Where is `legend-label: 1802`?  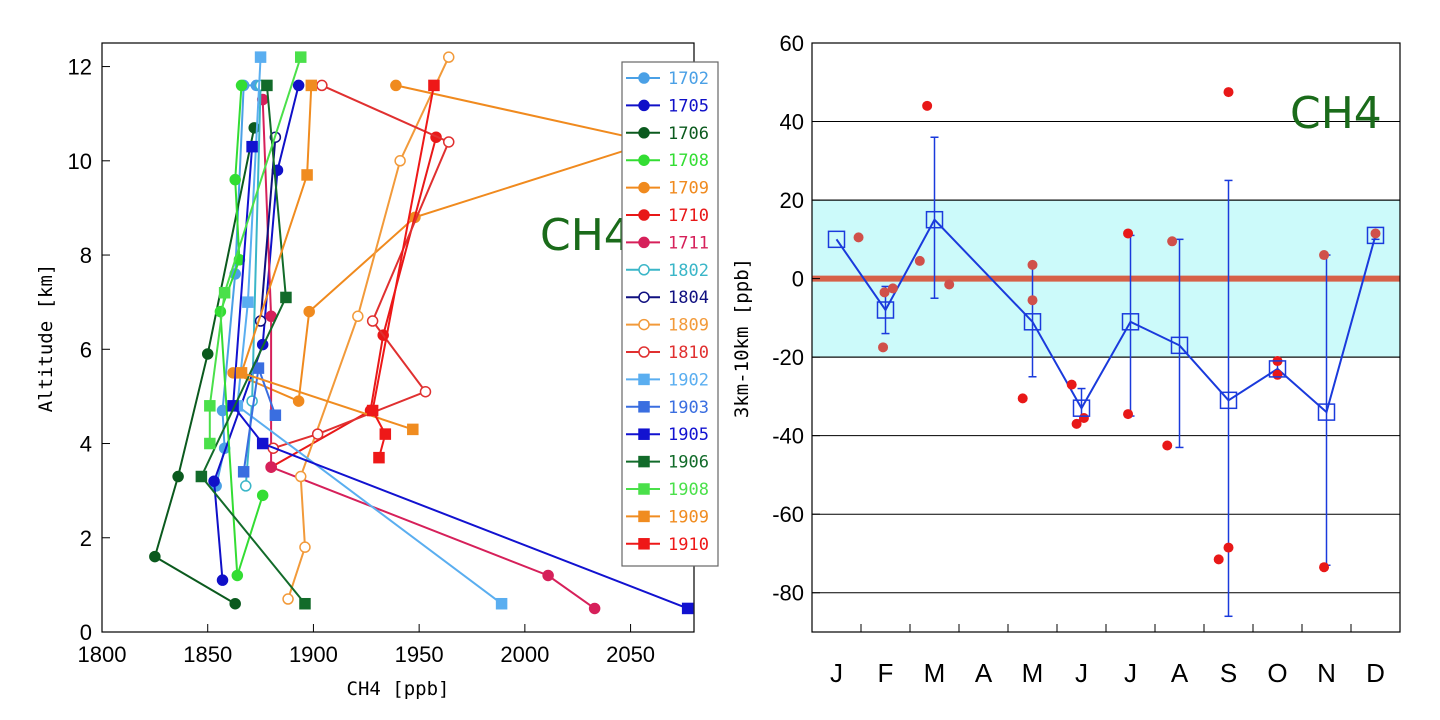
legend-label: 1802 is located at coordinates (688, 271).